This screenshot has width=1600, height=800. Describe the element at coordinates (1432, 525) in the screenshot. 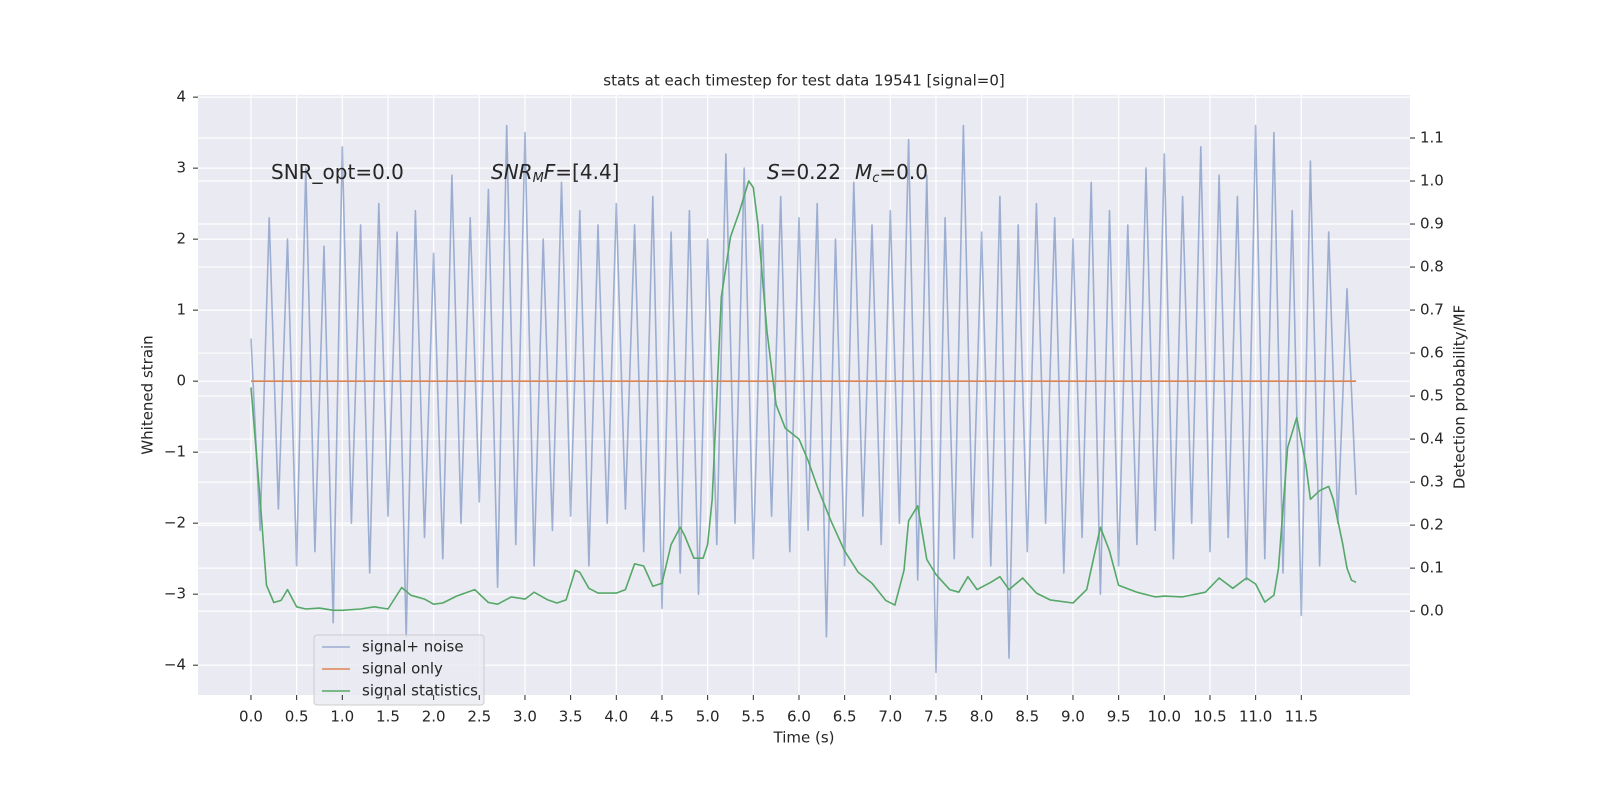

I see `y2-tick-label: 0.2` at that location.